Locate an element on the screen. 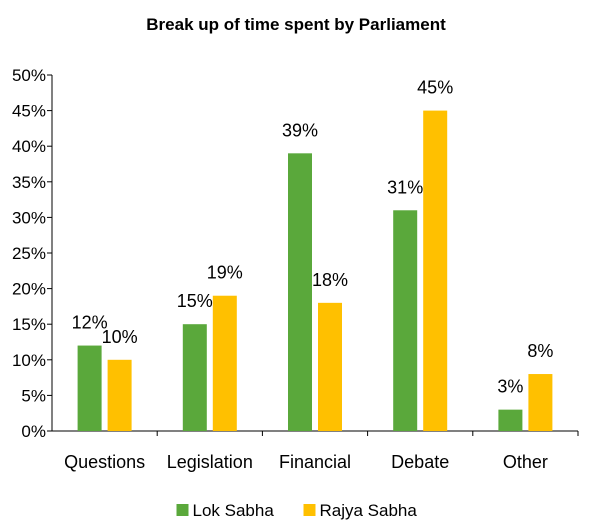 Image resolution: width=592 pixels, height=529 pixels. y-tick-label: 50% is located at coordinates (29, 75).